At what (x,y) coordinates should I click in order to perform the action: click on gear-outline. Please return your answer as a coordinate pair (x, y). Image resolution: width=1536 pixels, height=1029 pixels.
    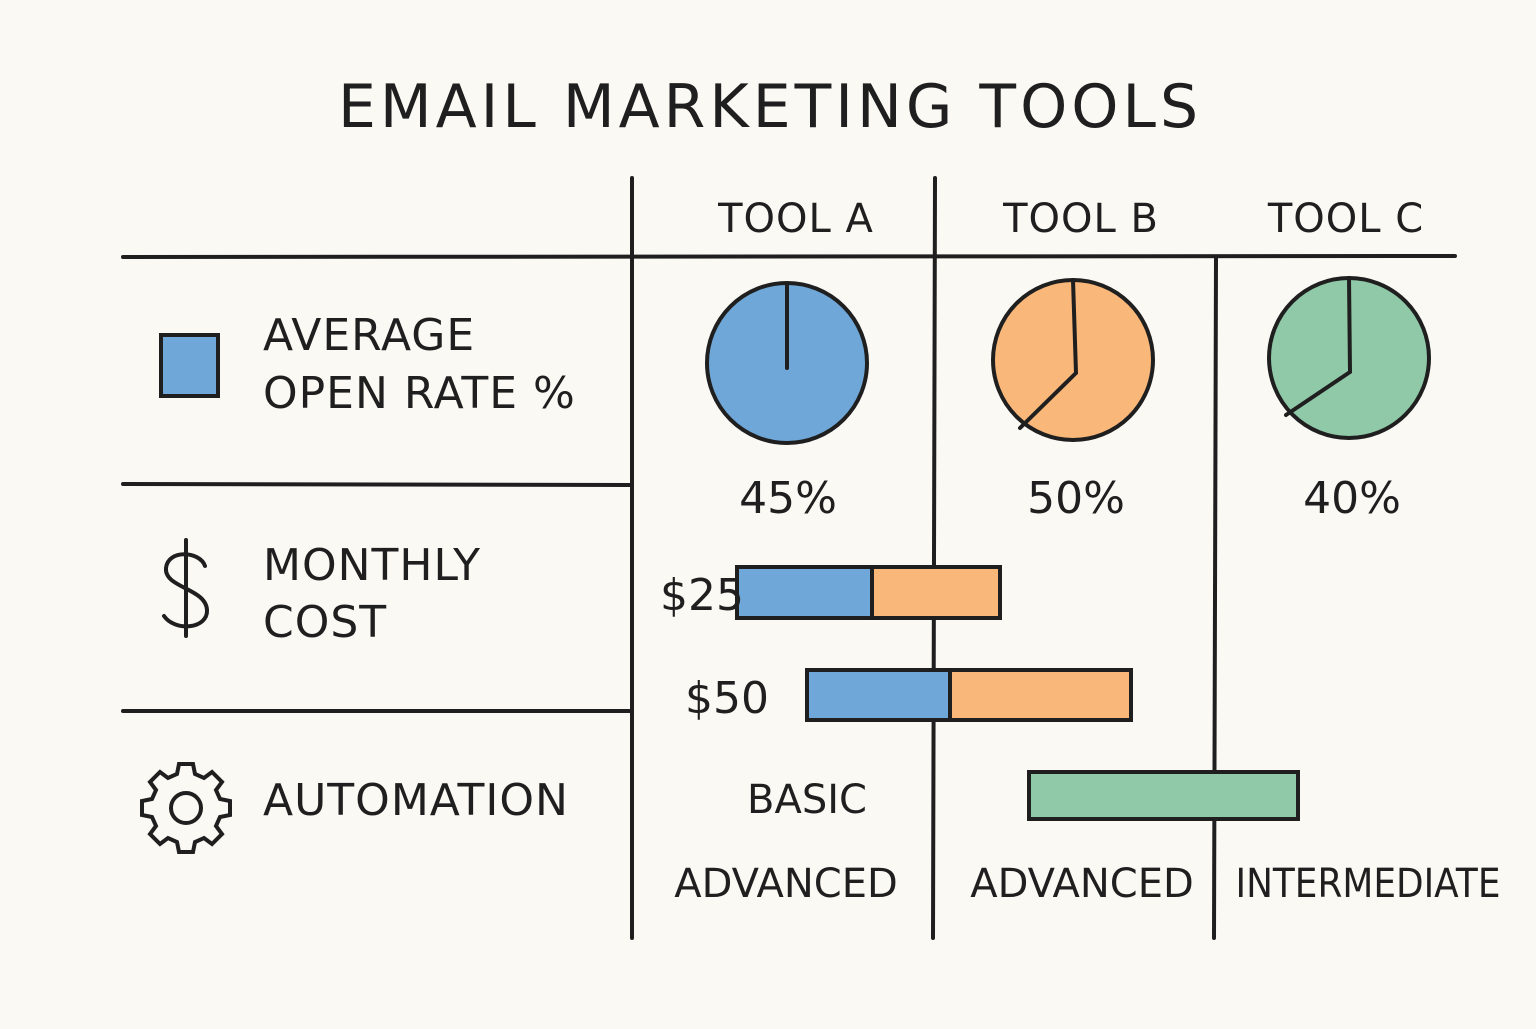
    Looking at the image, I should click on (186, 808).